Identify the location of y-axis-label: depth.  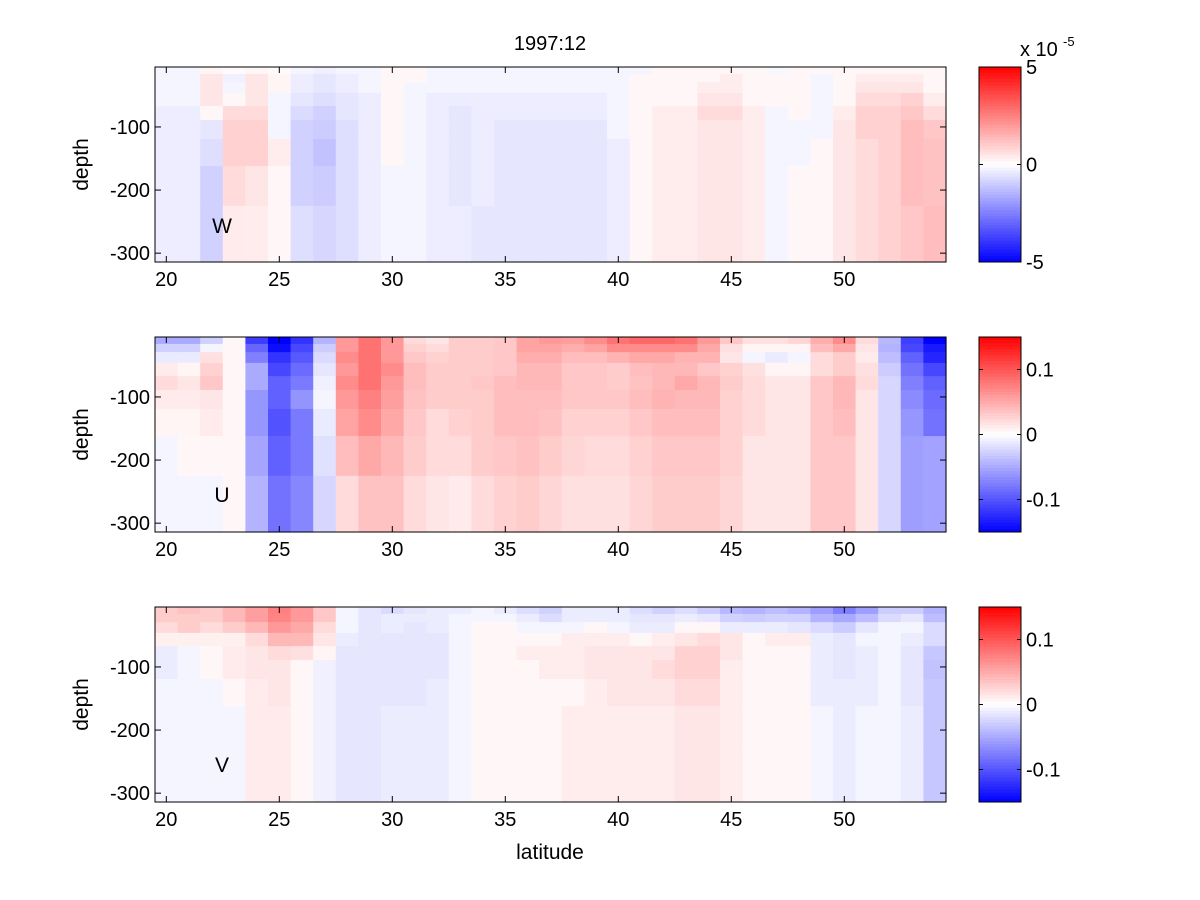
(81, 704).